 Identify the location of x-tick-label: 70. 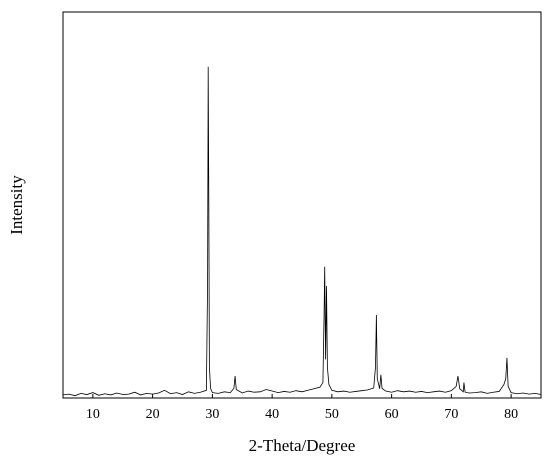
(451, 414).